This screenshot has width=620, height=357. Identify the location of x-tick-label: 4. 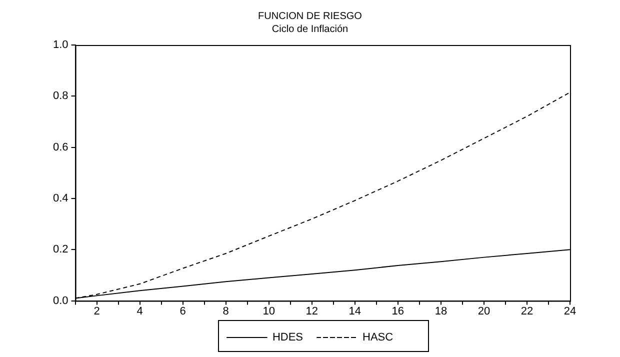
(139, 311).